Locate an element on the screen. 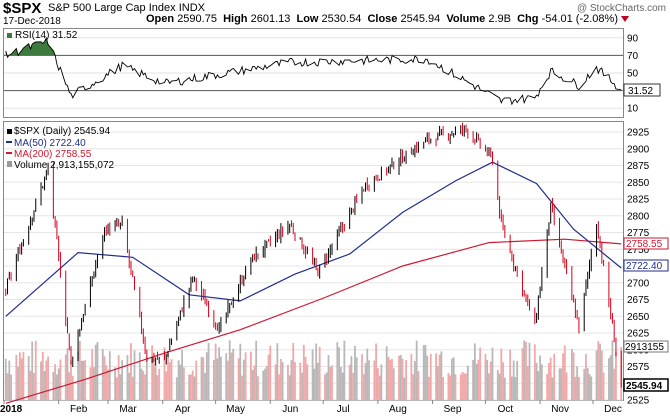 This screenshot has width=670, height=416. ma200-value-tag-text: 2758.55 is located at coordinates (644, 244).